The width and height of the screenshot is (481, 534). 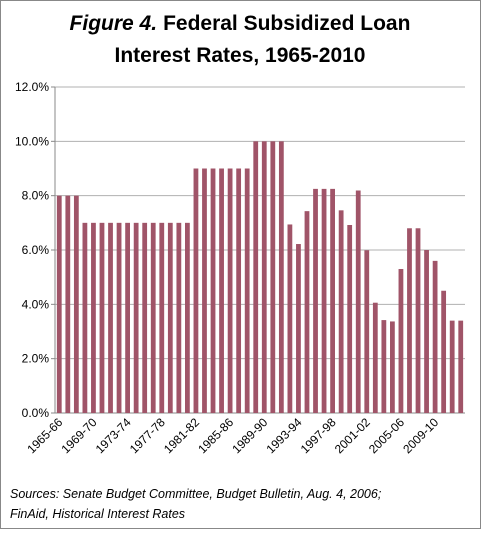 I want to click on chart-title: Figure 4. Federal Subsidized Loan, so click(x=240, y=23).